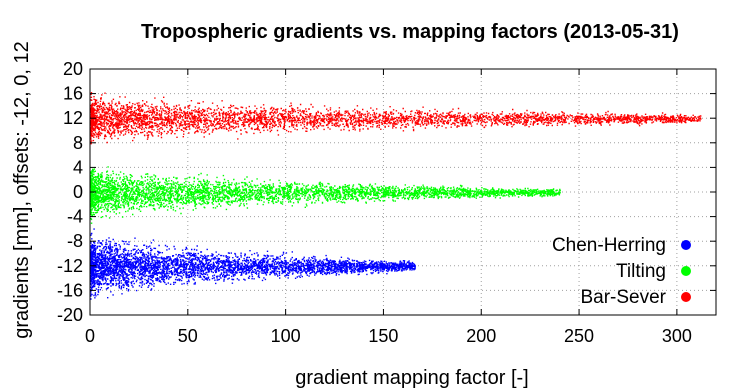 This screenshot has width=737, height=391. Describe the element at coordinates (75, 217) in the screenshot. I see `y-tick-label: -4` at that location.